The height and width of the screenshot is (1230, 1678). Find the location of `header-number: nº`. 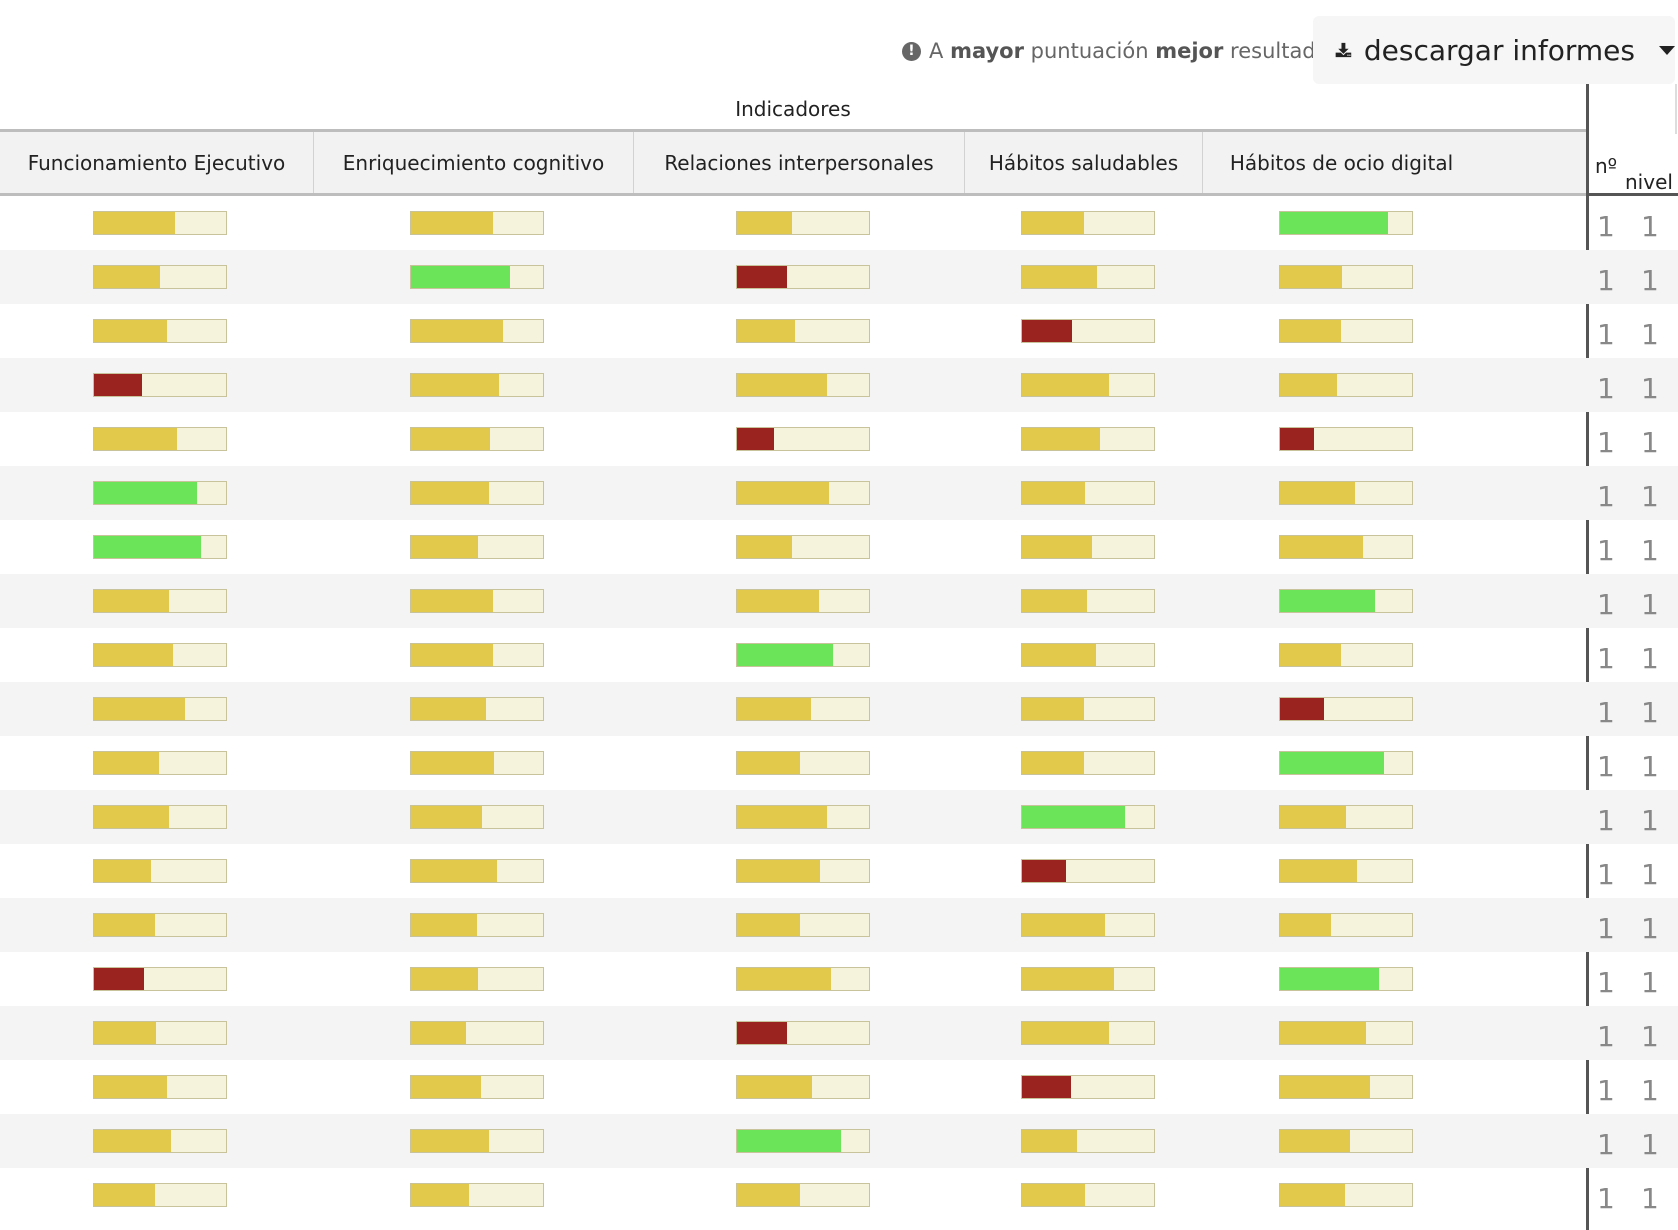

header-number: nº is located at coordinates (1606, 166).